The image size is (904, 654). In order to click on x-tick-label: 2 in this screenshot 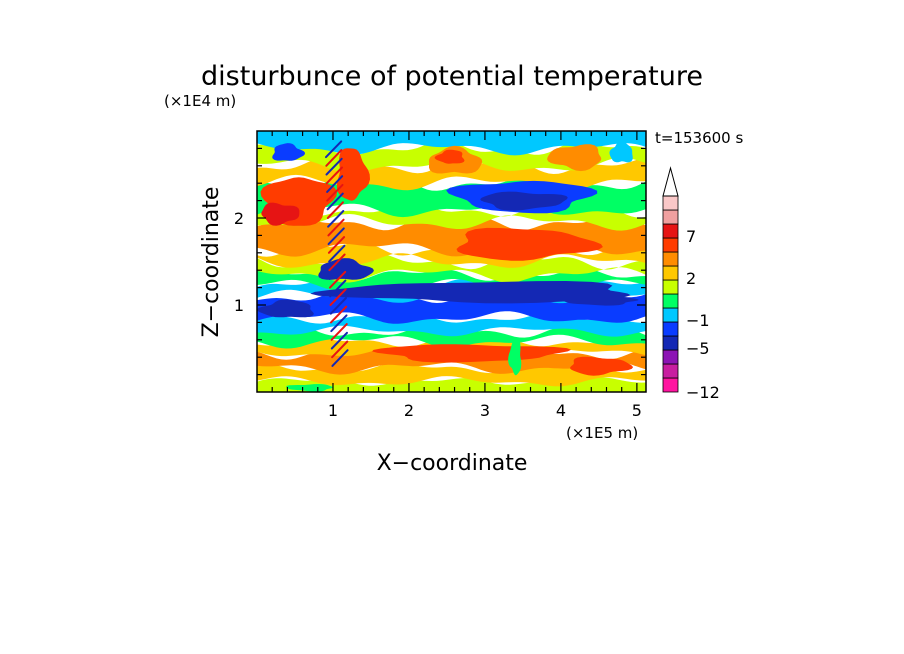, I will do `click(409, 410)`.